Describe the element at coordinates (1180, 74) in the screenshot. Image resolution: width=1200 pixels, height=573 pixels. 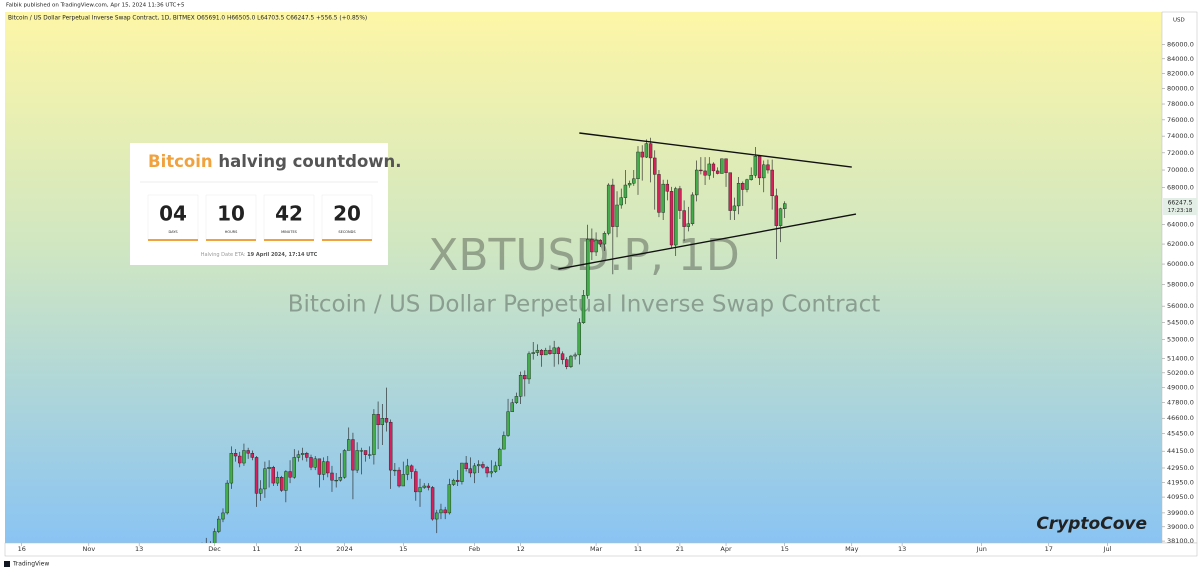
I see `y-tick-label: 82000.0` at that location.